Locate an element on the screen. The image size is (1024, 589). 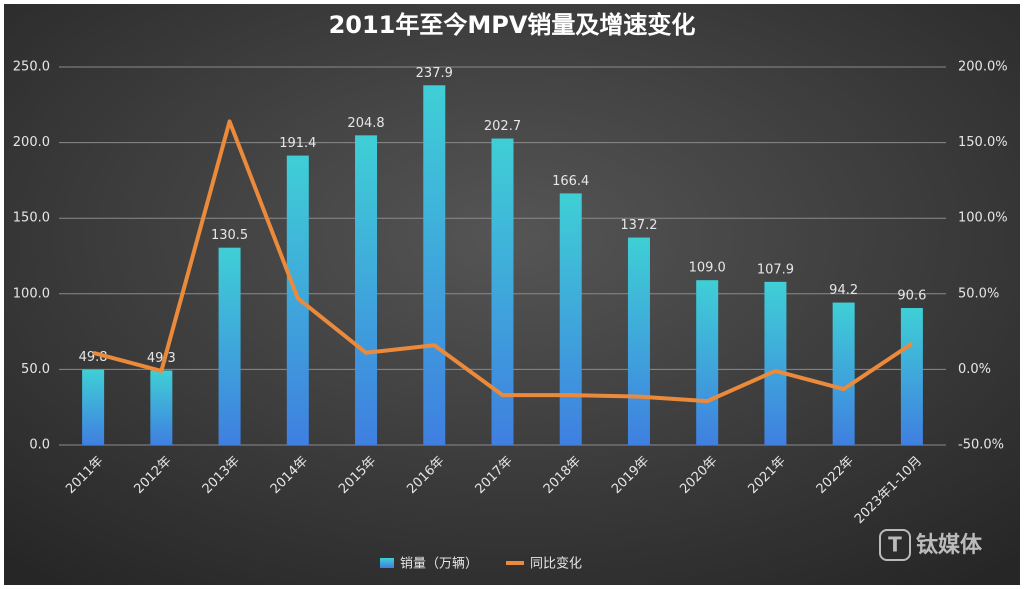
watermark-icon-letter: T is located at coordinates (895, 545).